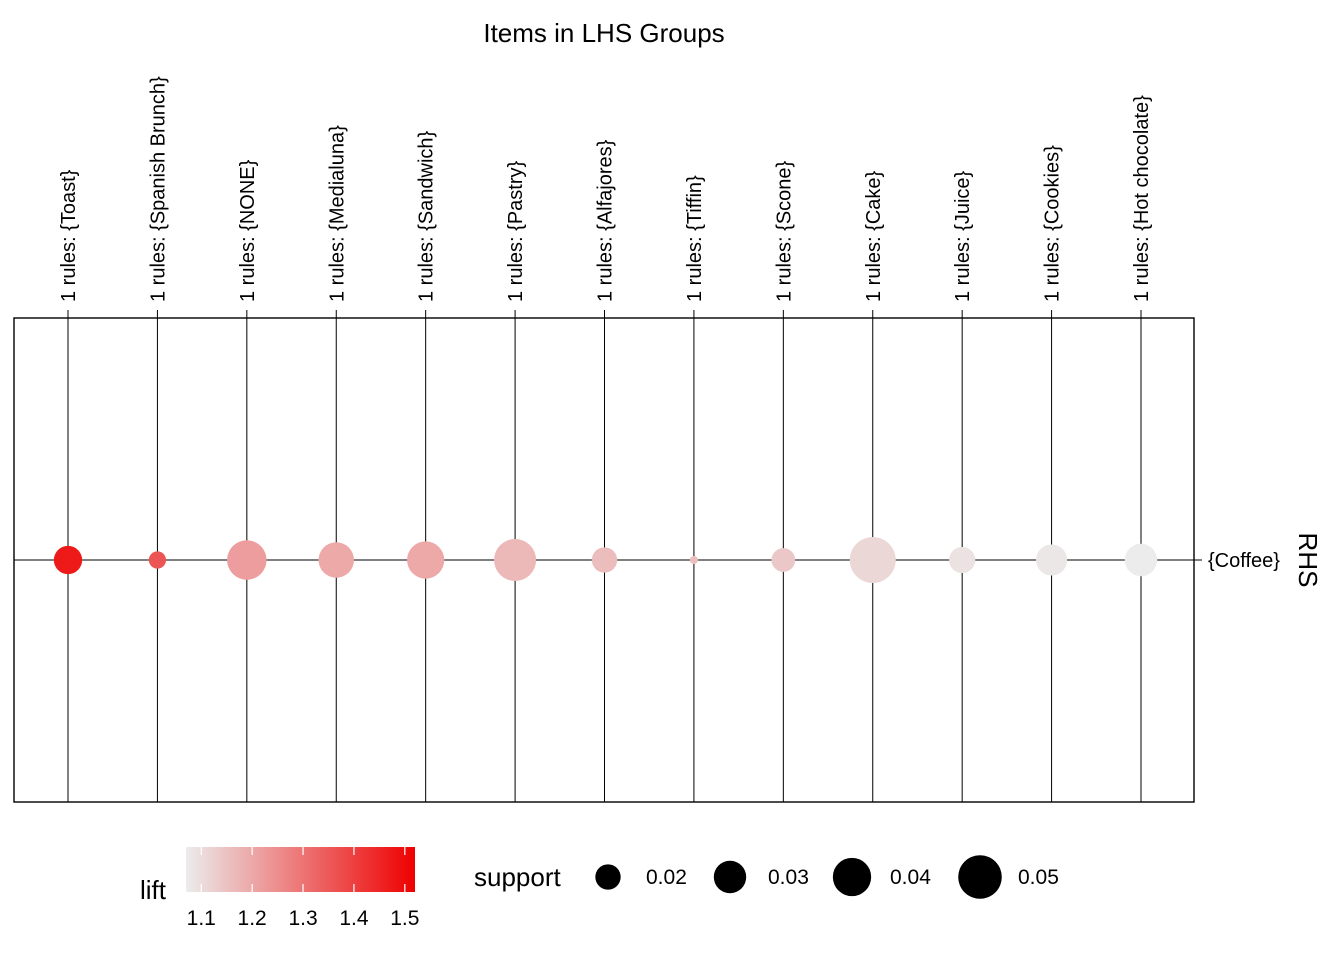 This screenshot has height=965, width=1344. What do you see at coordinates (1142, 198) in the screenshot?
I see `x-tick-label: 1 rules: {Hot chocolate}` at bounding box center [1142, 198].